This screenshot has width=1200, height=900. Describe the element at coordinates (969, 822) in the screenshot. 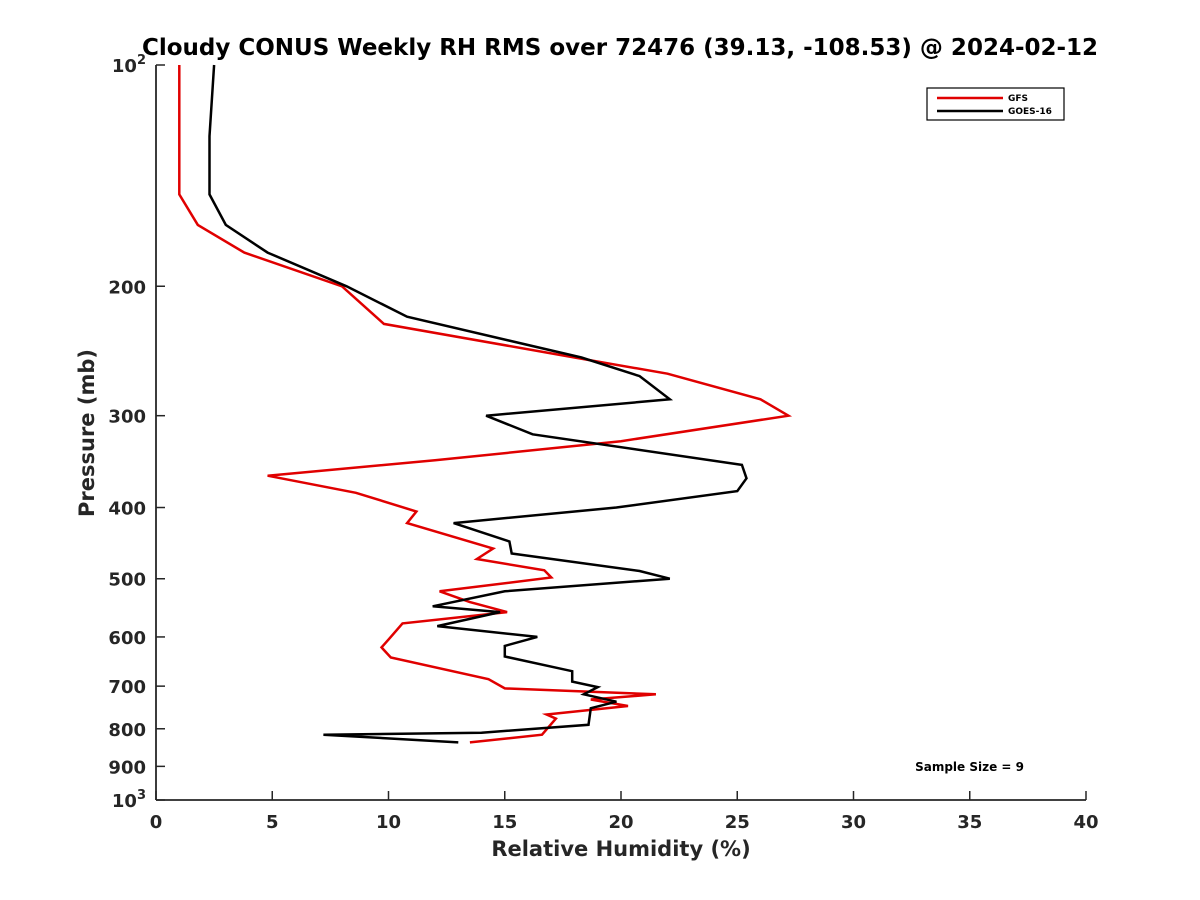

I see `x-tick-label: 35` at that location.